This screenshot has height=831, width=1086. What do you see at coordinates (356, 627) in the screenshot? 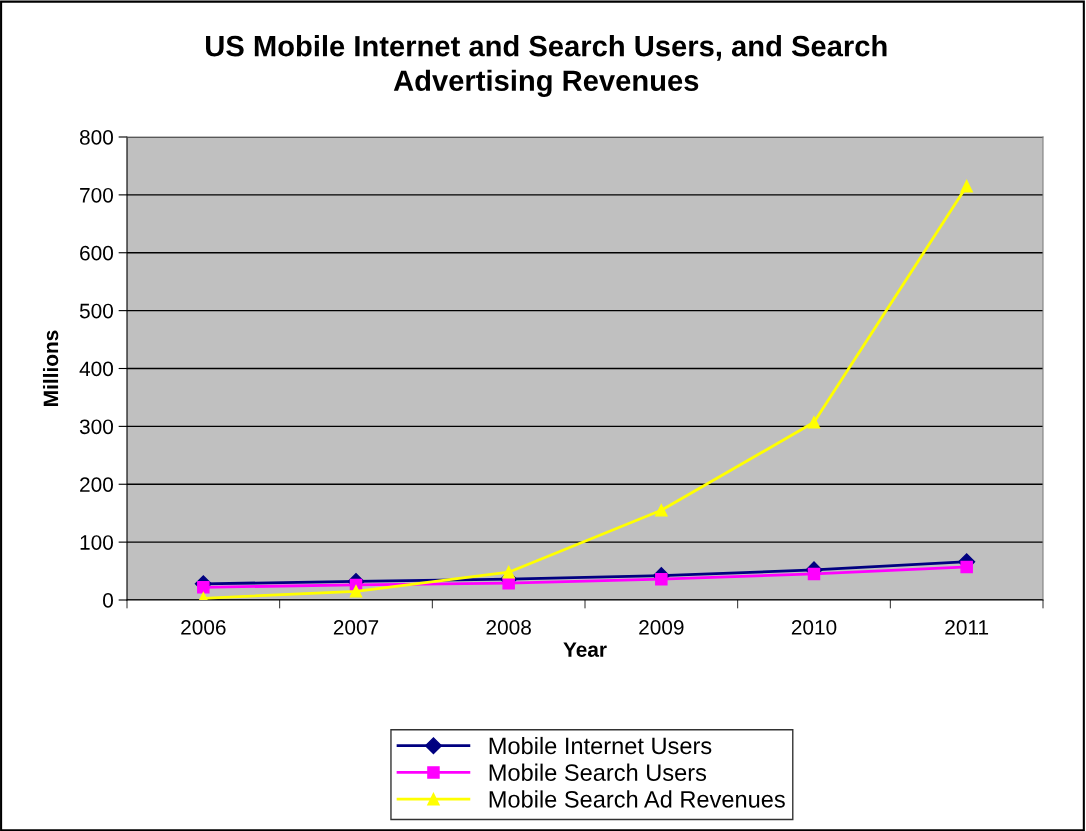
I see `x-tick-label: 2007` at bounding box center [356, 627].